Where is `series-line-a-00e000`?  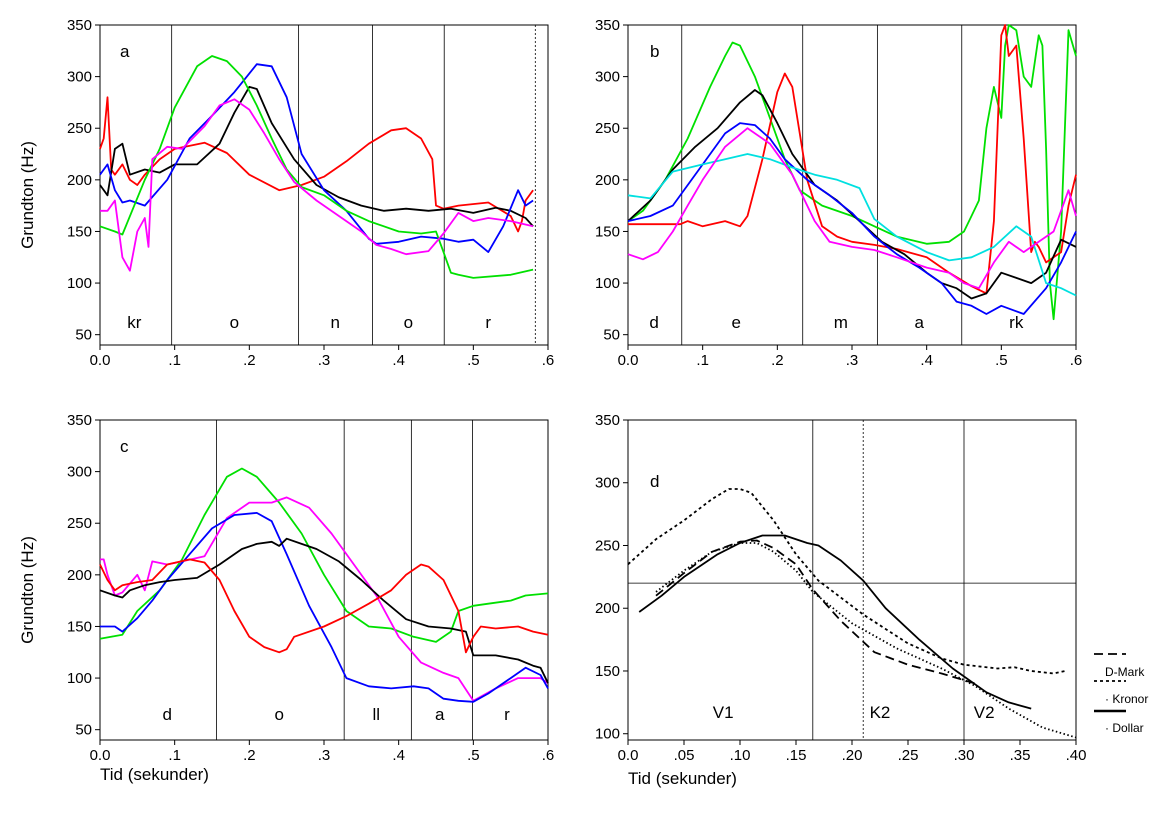 series-line-a-00e000 is located at coordinates (316, 167).